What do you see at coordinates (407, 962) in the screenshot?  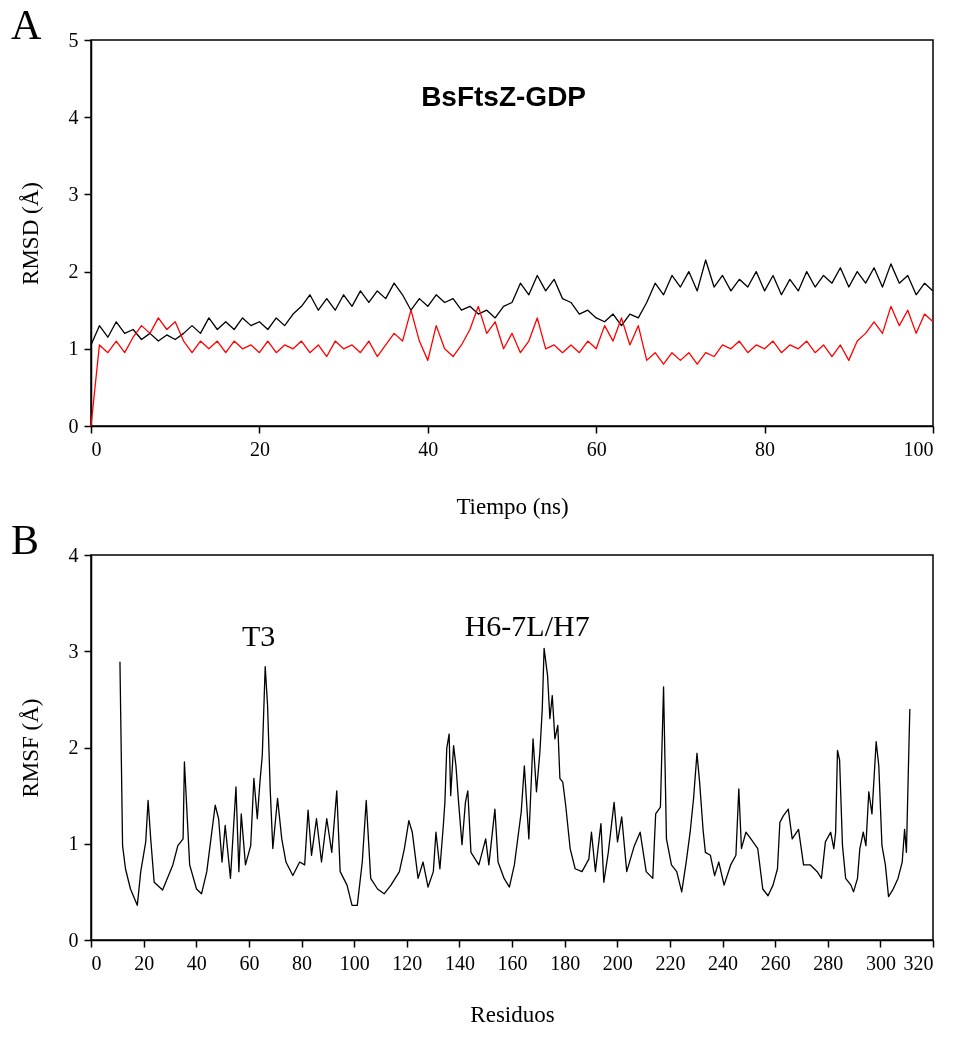 I see `x-tick-label: 120` at bounding box center [407, 962].